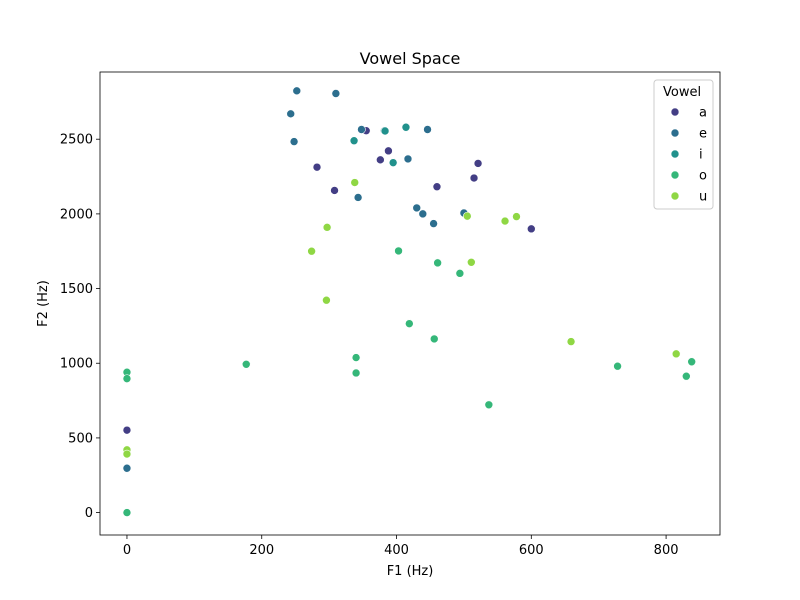 The height and width of the screenshot is (600, 800). I want to click on y-tick-label: 0, so click(89, 513).